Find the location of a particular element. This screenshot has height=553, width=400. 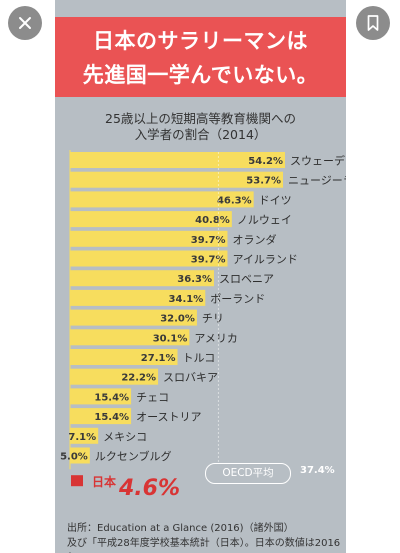

close-button is located at coordinates (25, 23).